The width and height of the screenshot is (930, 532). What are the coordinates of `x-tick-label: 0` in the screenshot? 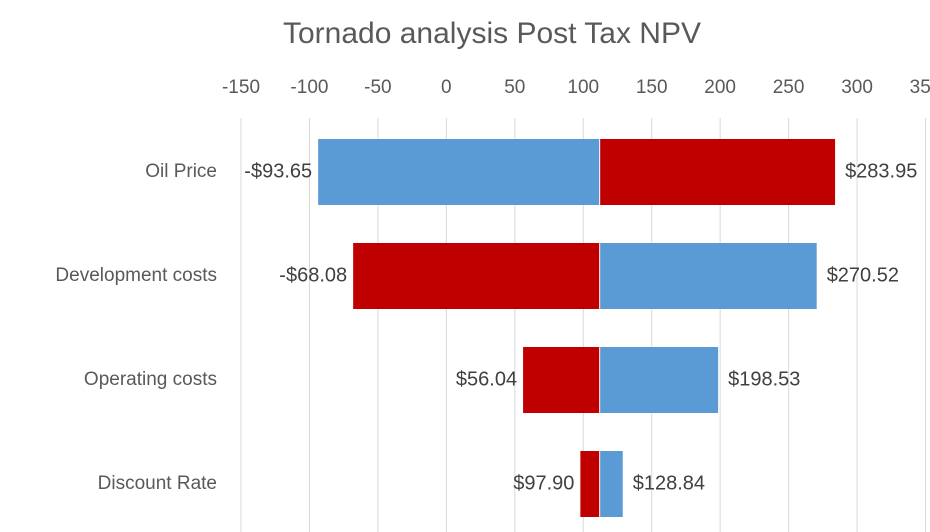 It's located at (446, 87).